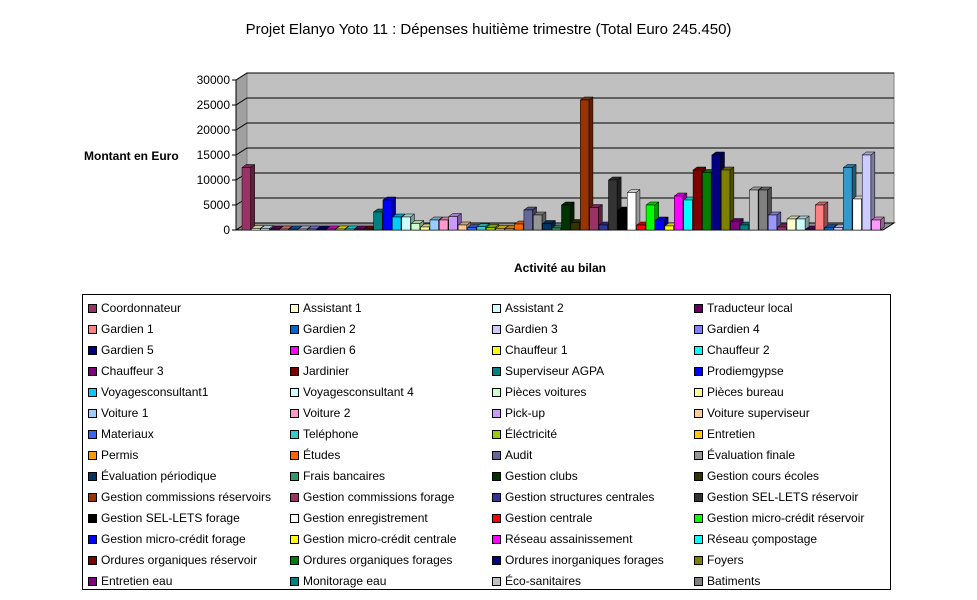 The height and width of the screenshot is (600, 977). I want to click on legend-item: Évaluation périodique, so click(152, 476).